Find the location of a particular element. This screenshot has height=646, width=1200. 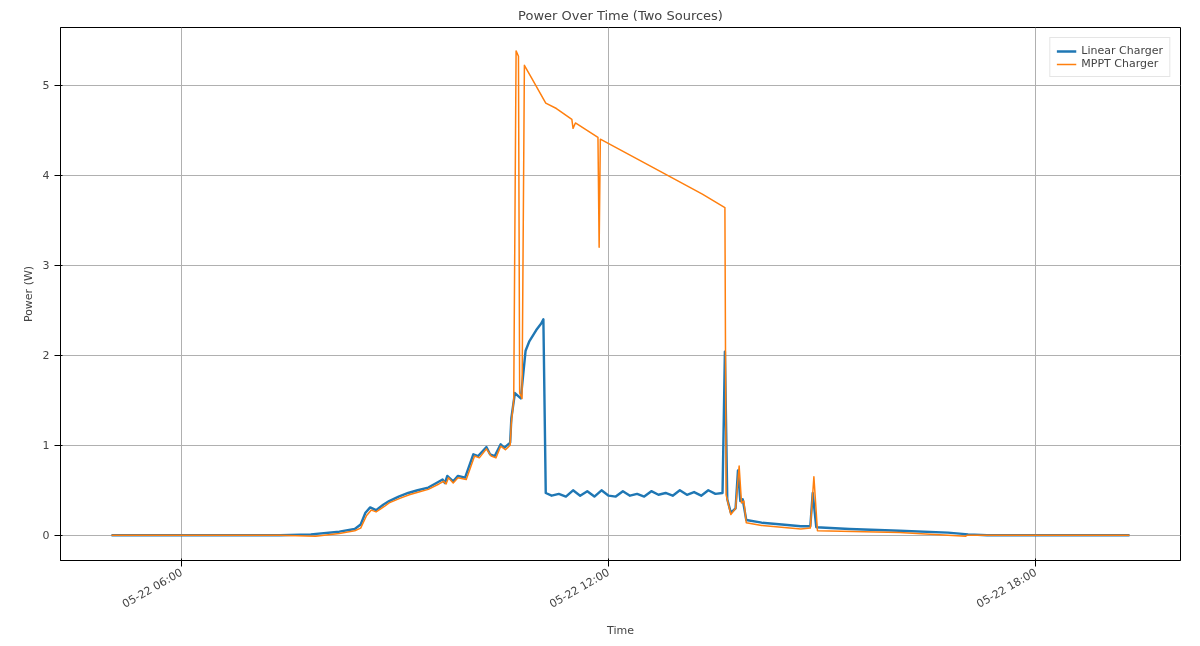

y-tick-label: 1 is located at coordinates (46, 446).